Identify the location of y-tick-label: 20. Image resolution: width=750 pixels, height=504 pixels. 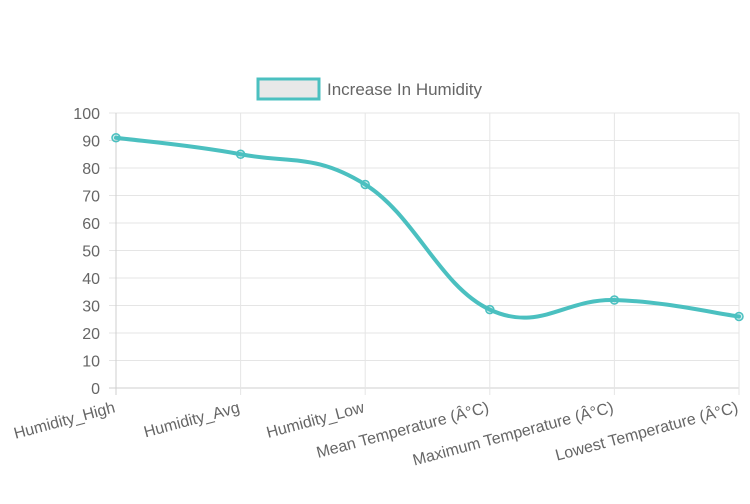
(91, 334).